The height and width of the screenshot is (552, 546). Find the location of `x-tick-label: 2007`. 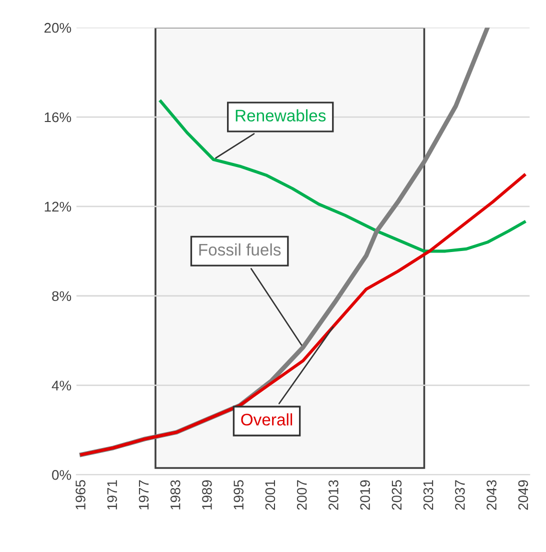

x-tick-label: 2007 is located at coordinates (301, 495).